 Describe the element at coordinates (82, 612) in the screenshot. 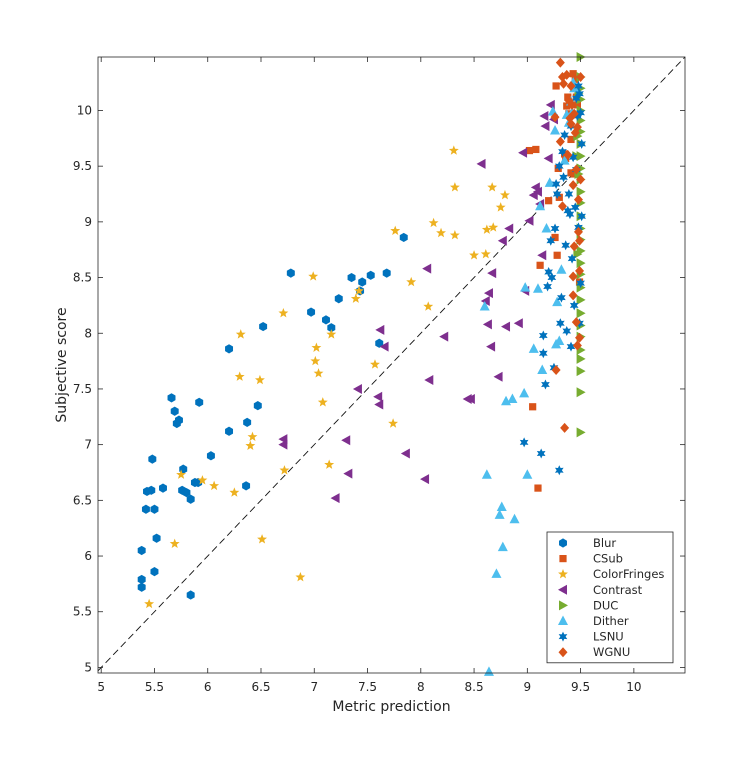

I see `y-tick-label: 5.5` at that location.